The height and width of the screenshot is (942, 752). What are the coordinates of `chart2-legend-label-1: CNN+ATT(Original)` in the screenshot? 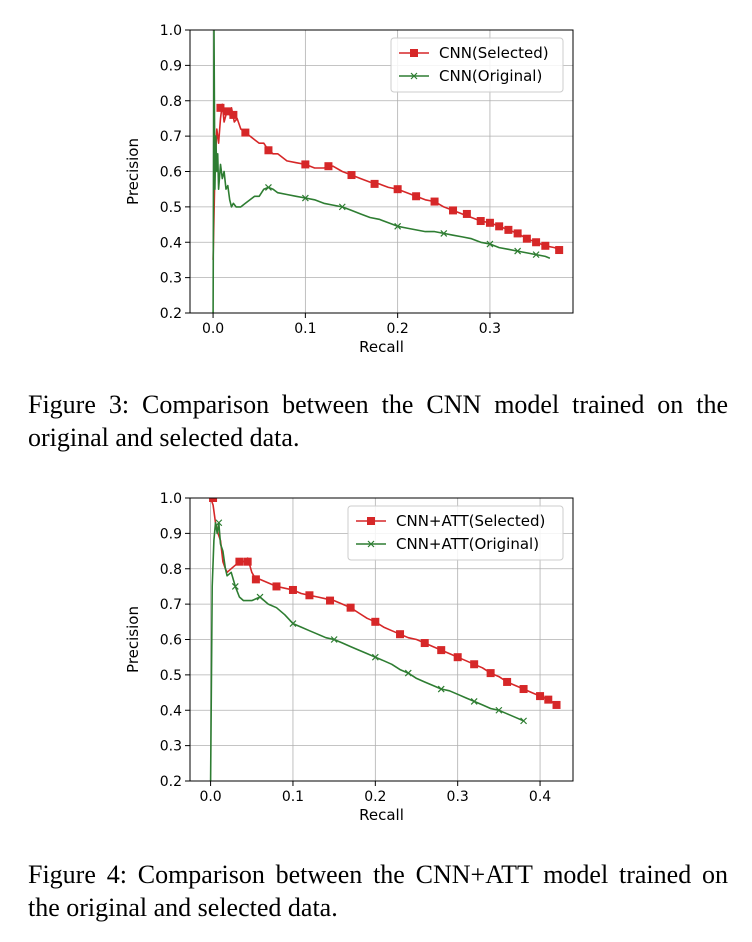 It's located at (467, 544).